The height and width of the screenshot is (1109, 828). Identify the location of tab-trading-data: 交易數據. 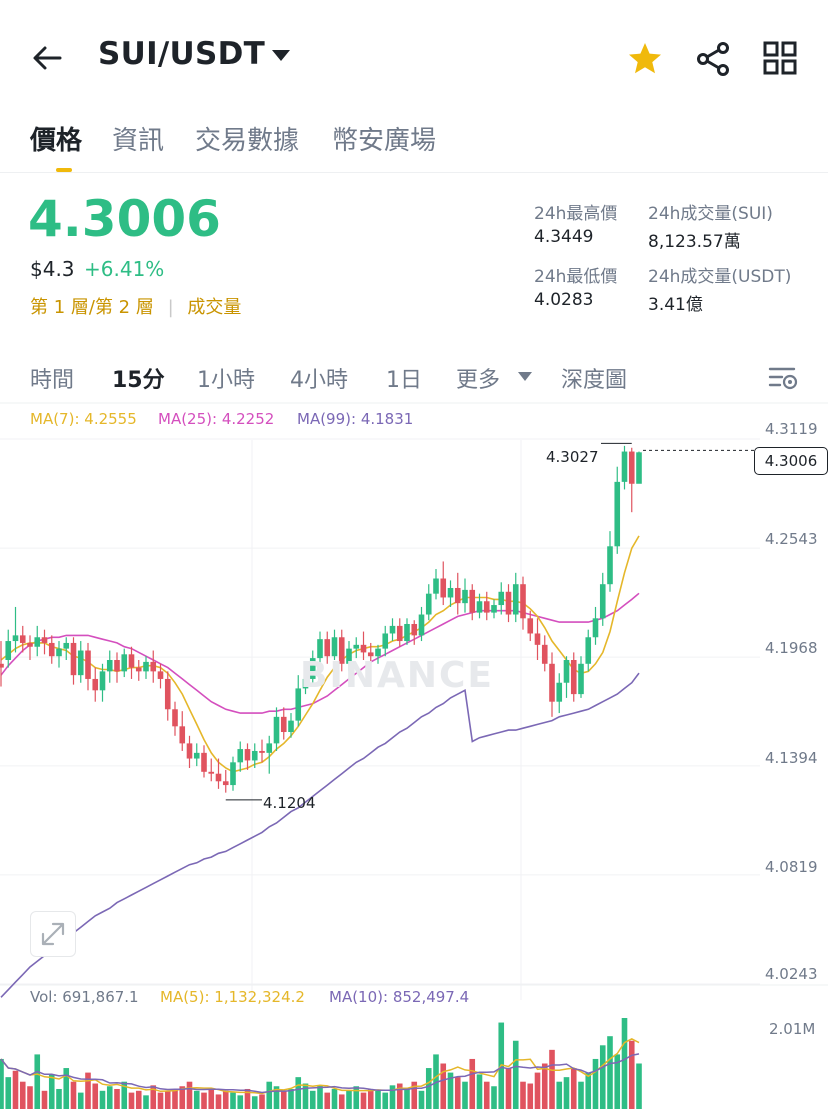
(247, 141).